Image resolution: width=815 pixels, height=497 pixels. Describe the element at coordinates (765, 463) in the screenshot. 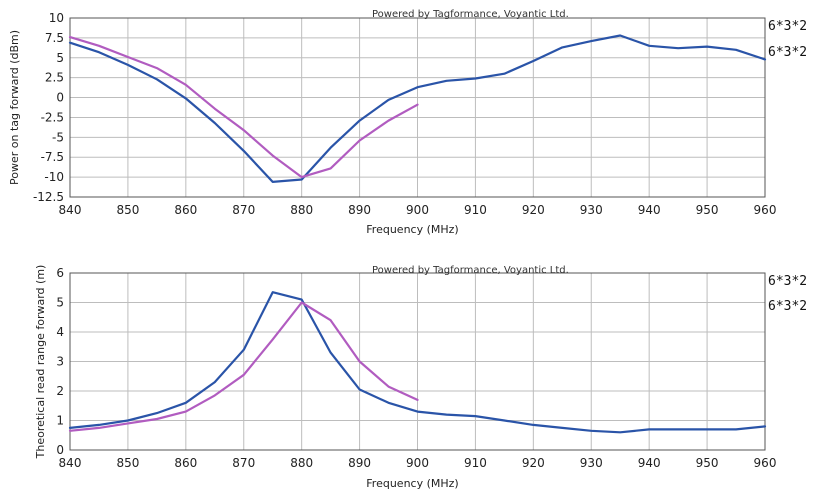

I see `chart-2-x-tick-label: 960` at that location.